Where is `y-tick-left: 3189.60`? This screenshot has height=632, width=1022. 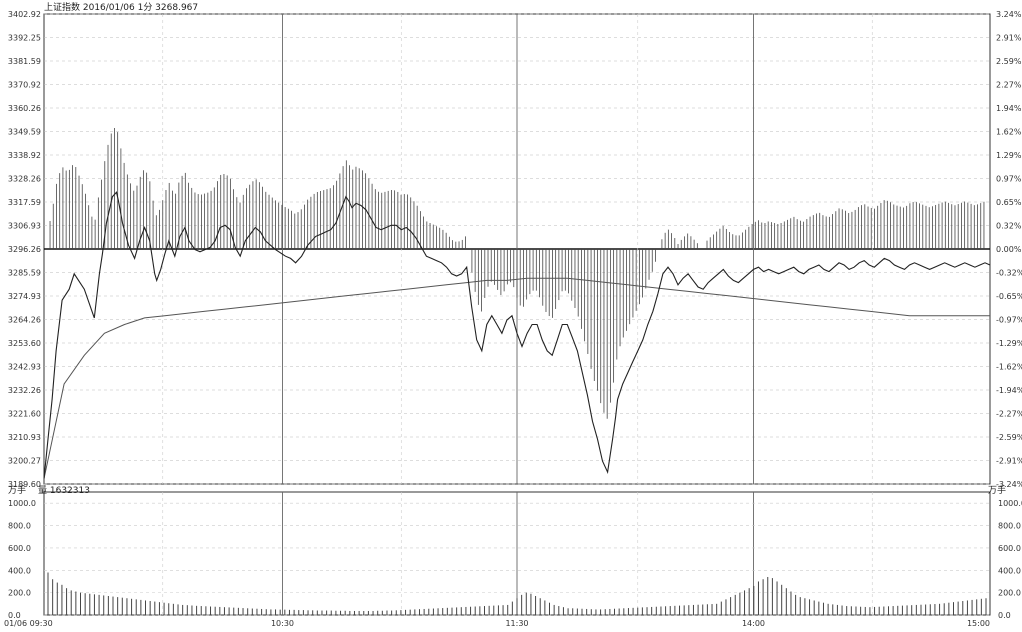
y-tick-left: 3189.60 is located at coordinates (24, 484).